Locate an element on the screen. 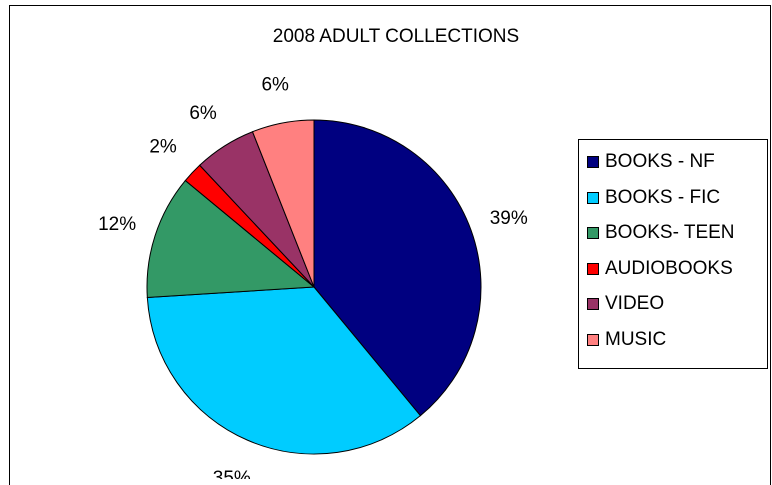 This screenshot has width=772, height=485. legend-label: BOOKS - FIC is located at coordinates (663, 197).